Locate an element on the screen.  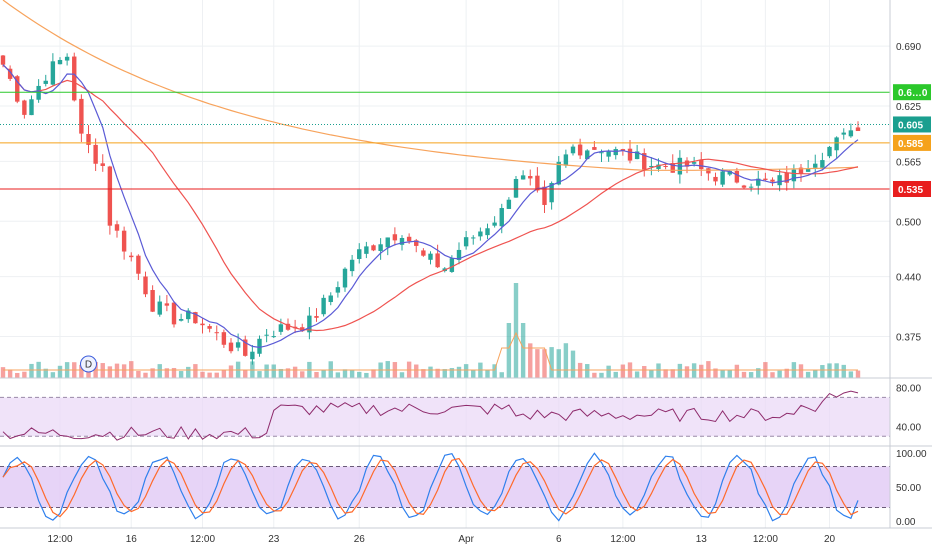
event-marker: D is located at coordinates (88, 364).